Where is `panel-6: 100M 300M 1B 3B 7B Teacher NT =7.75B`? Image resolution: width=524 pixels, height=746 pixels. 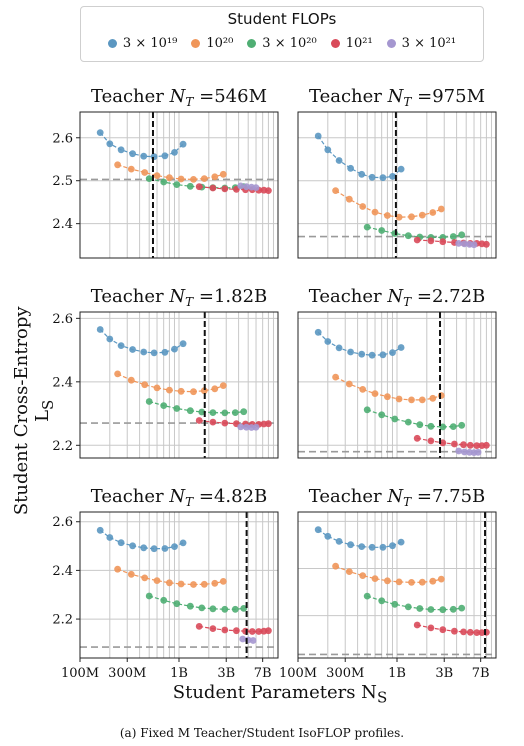
panel-6: 100M 300M 1B 3B 7B Teacher NT =7.75B is located at coordinates (388, 583).